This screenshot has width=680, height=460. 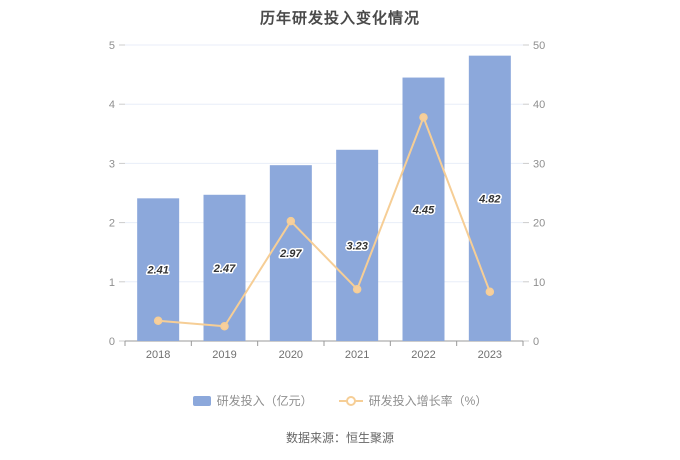 What do you see at coordinates (157, 271) in the screenshot?
I see `bar-value-label-2018: 2.41` at bounding box center [157, 271].